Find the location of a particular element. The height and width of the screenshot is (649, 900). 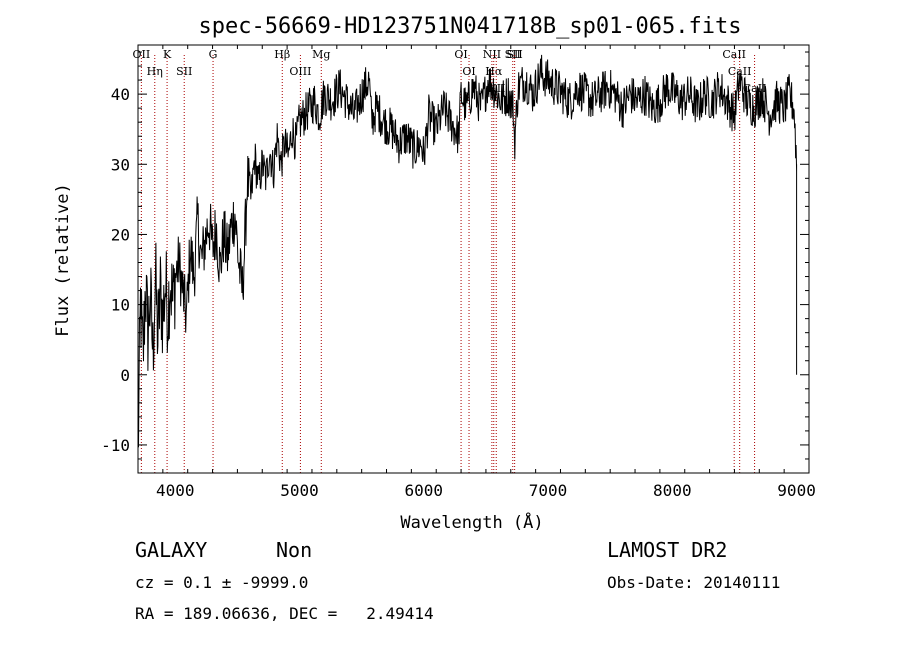

redshift-text: cz = 0.1 ± -9999.0 is located at coordinates (222, 582).